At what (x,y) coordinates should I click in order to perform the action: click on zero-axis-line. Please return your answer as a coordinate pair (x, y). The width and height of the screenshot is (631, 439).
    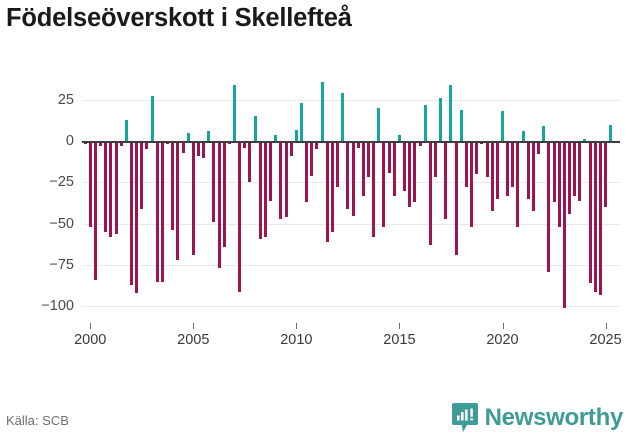
    Looking at the image, I should click on (351, 142).